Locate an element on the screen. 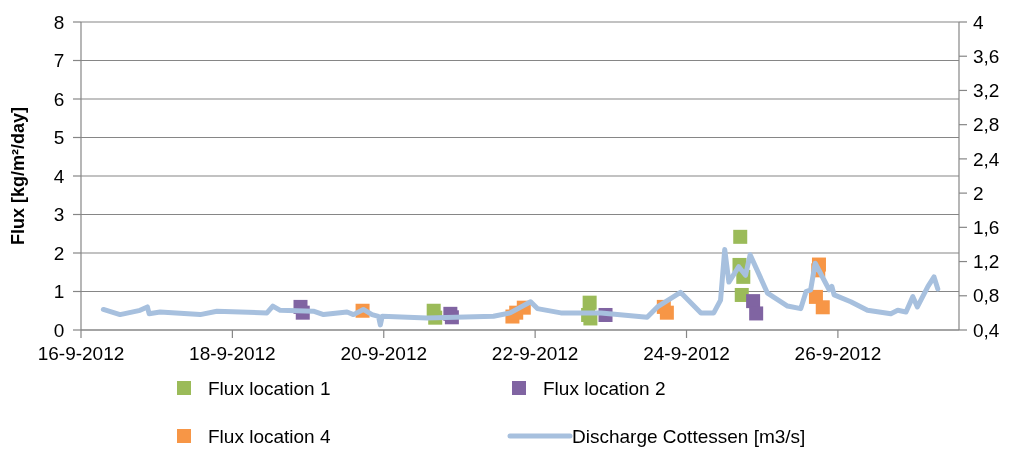  x-tick-label: 16-9-2012 is located at coordinates (81, 353).